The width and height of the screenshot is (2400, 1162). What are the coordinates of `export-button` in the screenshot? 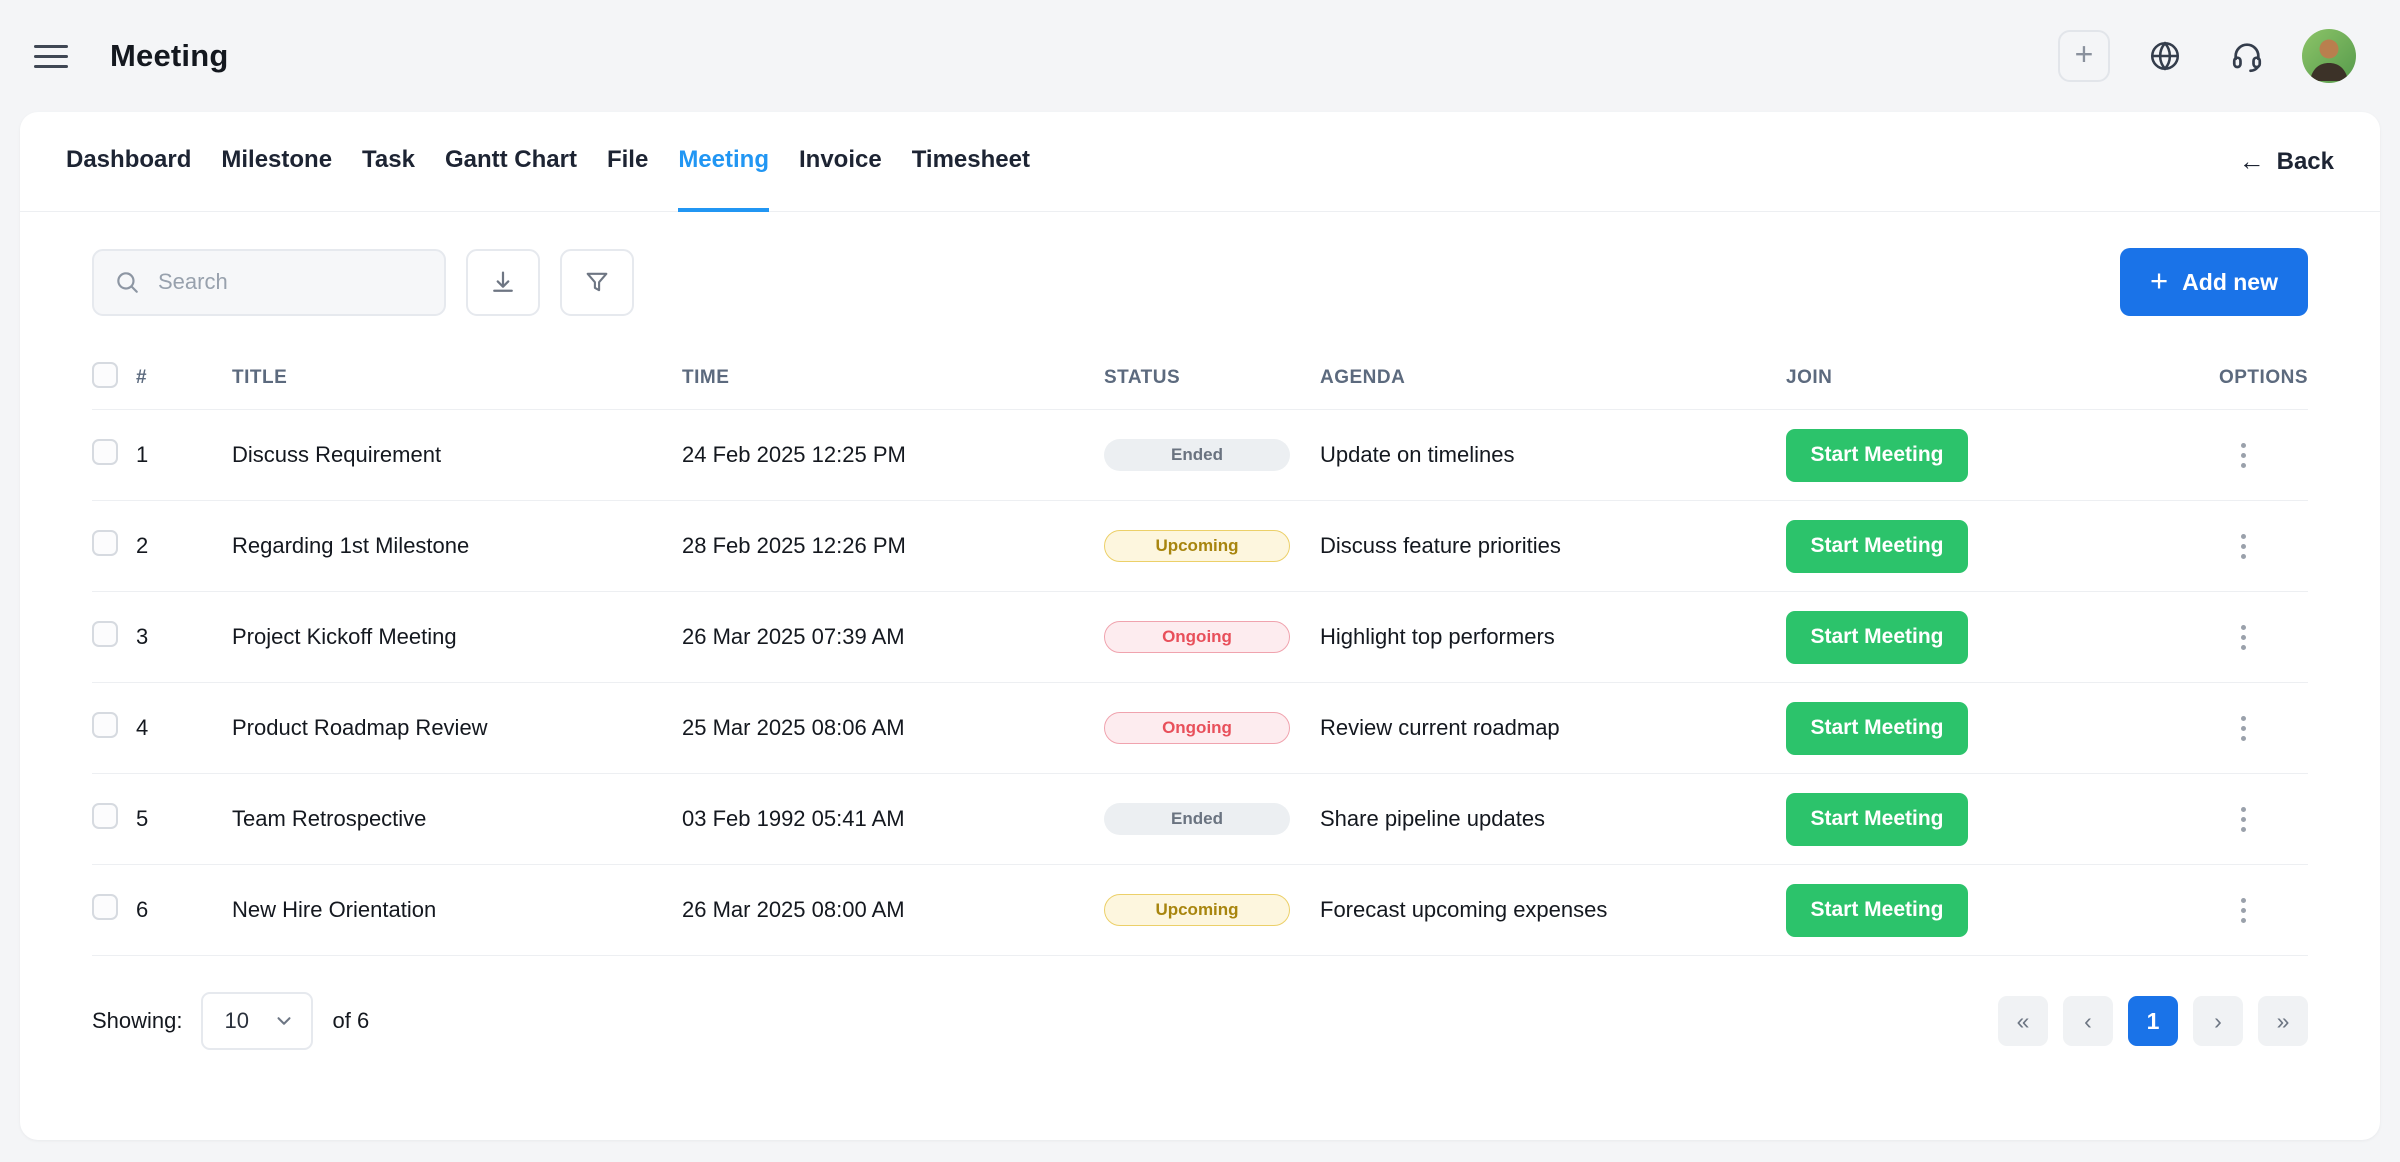 It's located at (503, 282).